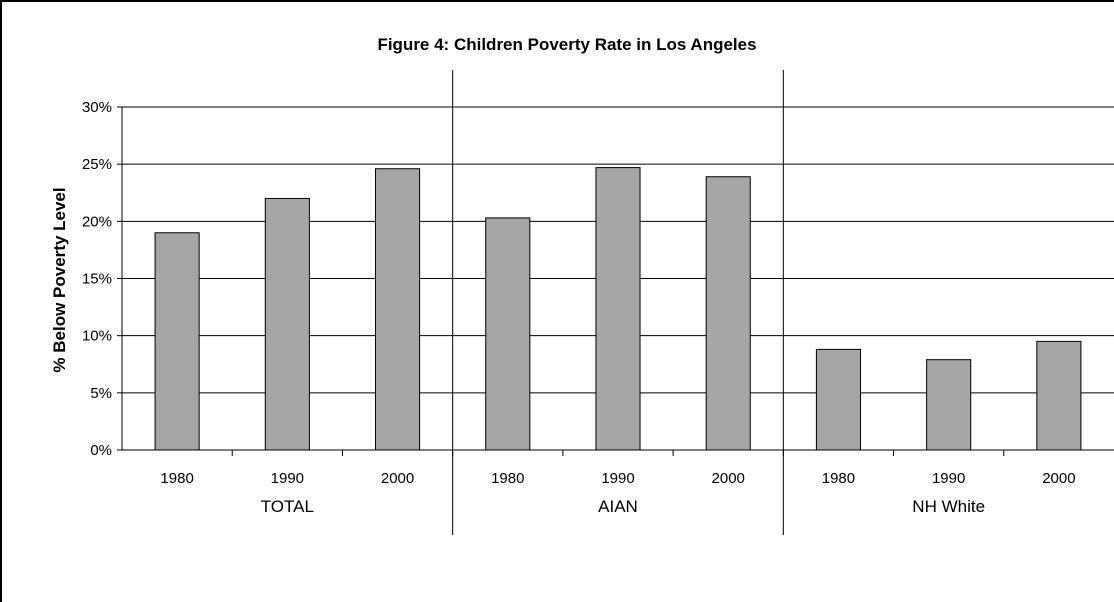  Describe the element at coordinates (101, 450) in the screenshot. I see `y-tick-label: 0%` at that location.